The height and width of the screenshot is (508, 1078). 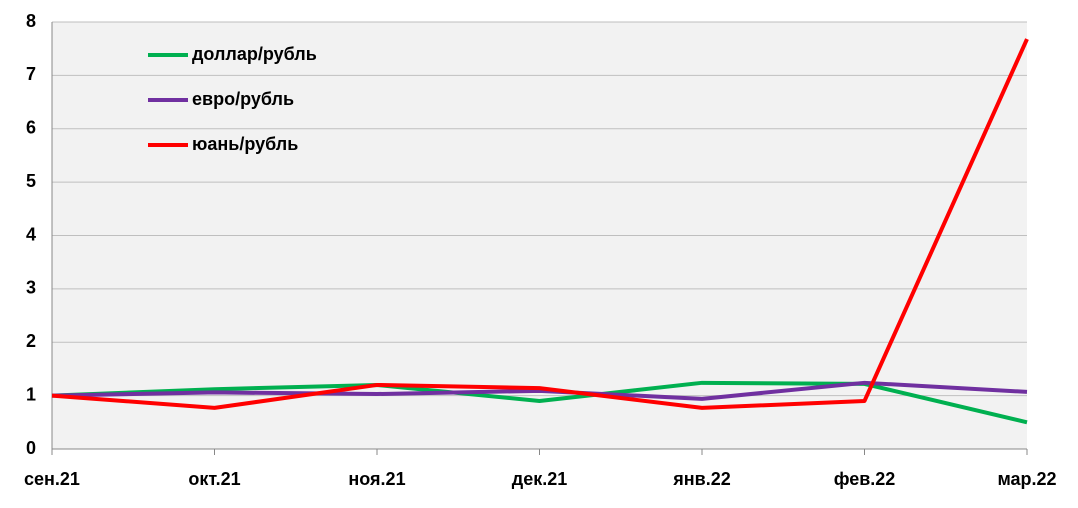 What do you see at coordinates (31, 74) in the screenshot?
I see `y-tick-label: 7` at bounding box center [31, 74].